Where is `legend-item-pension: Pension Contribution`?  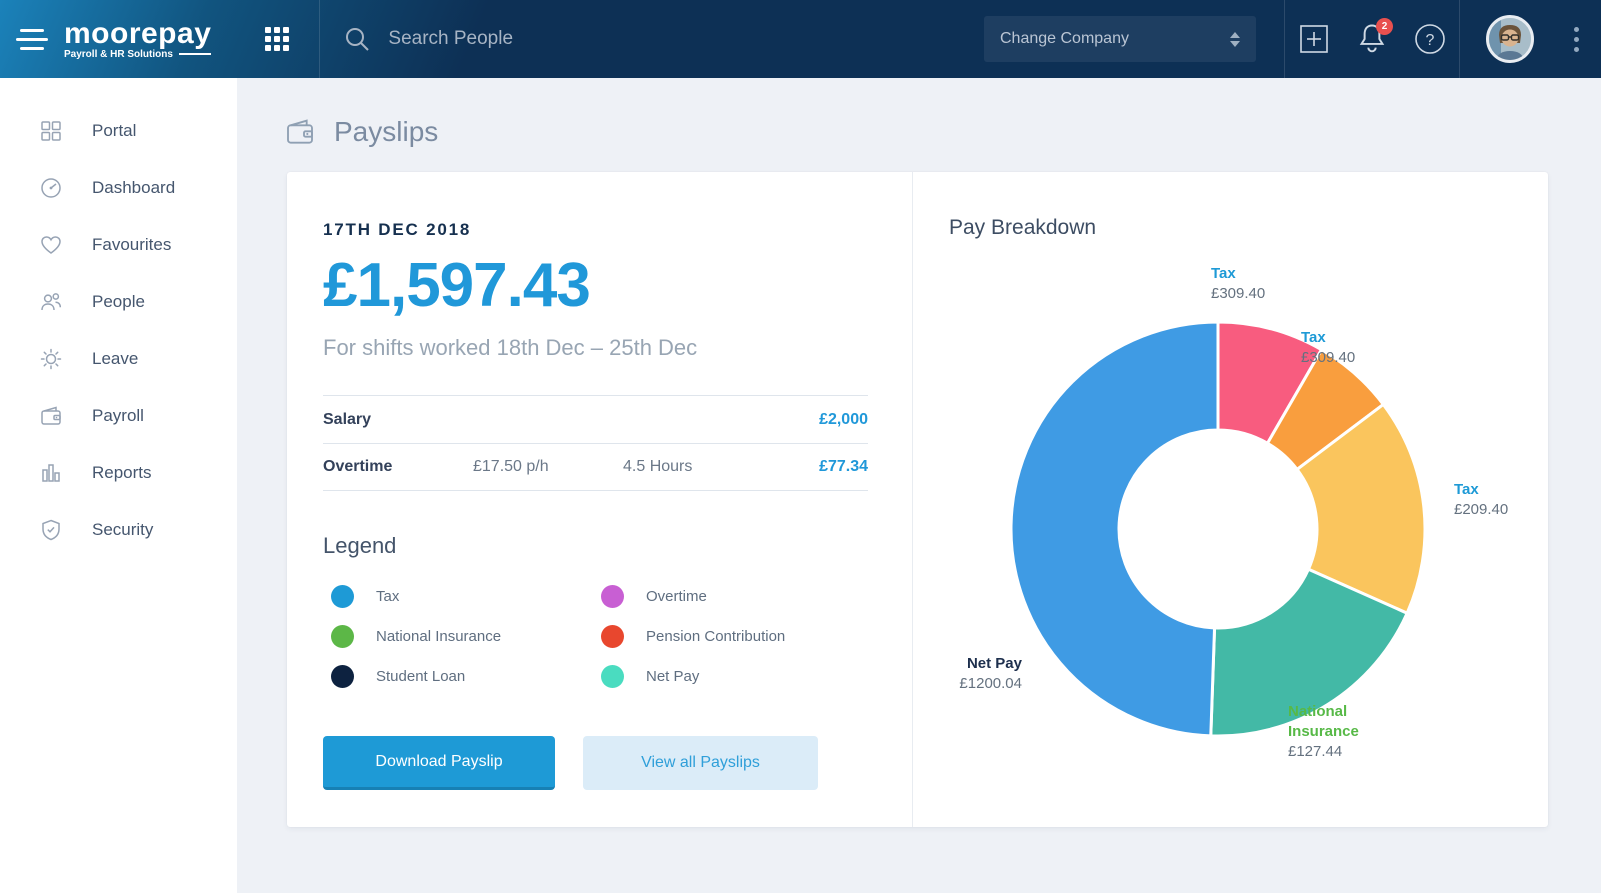 legend-item-pension: Pension Contribution is located at coordinates (734, 636).